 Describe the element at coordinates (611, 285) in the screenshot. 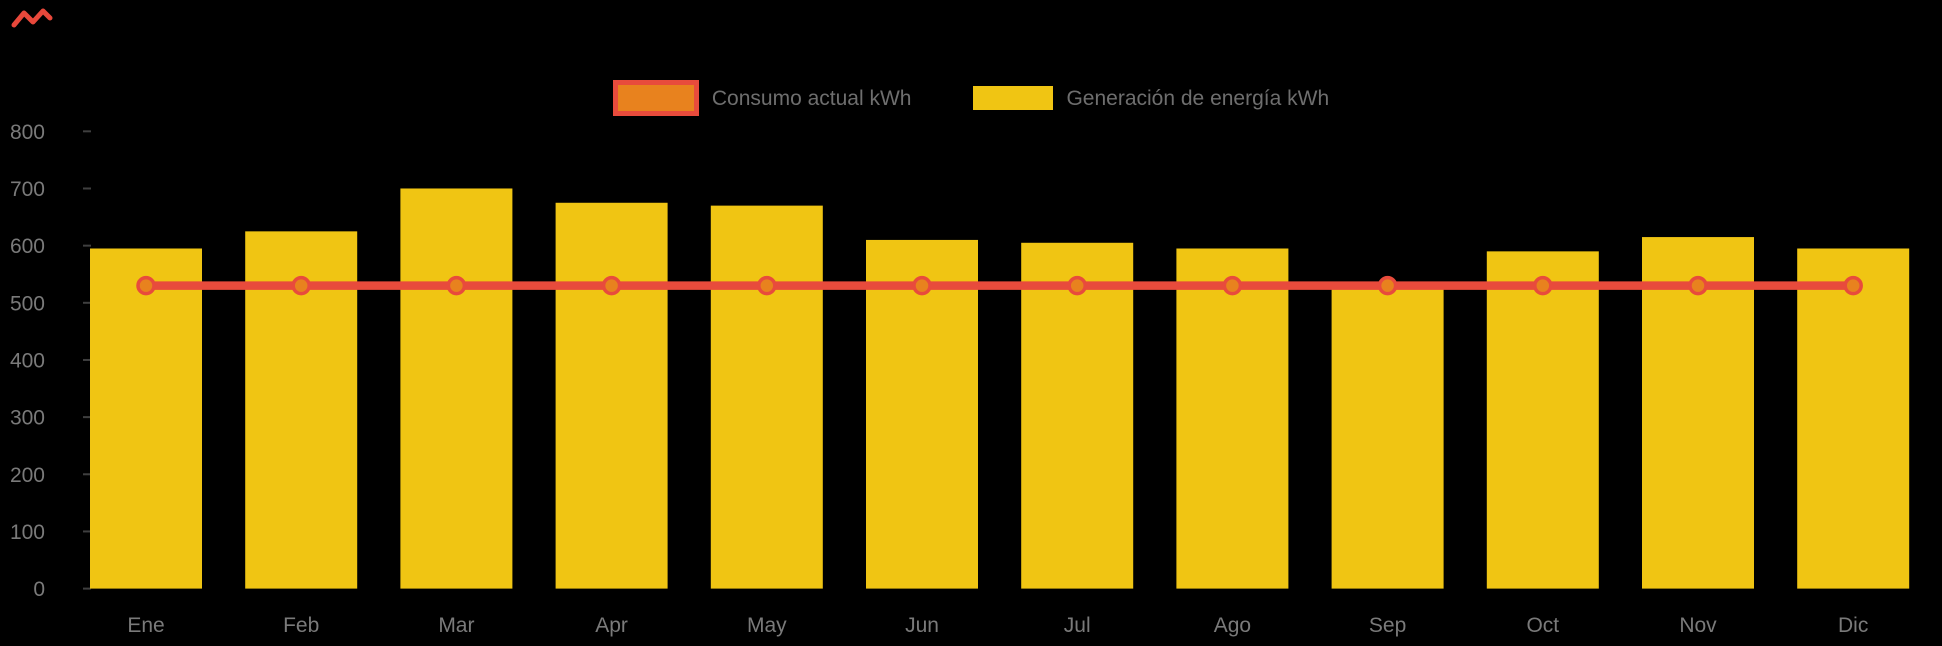

I see `line-marker-apr` at that location.